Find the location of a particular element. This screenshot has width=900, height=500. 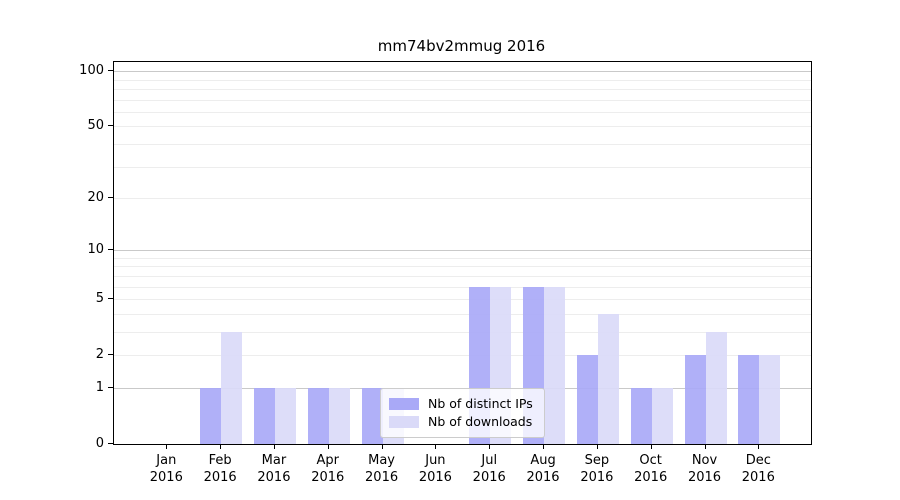

legend: Nb of distinct IPs Nb of downloads is located at coordinates (462, 413).